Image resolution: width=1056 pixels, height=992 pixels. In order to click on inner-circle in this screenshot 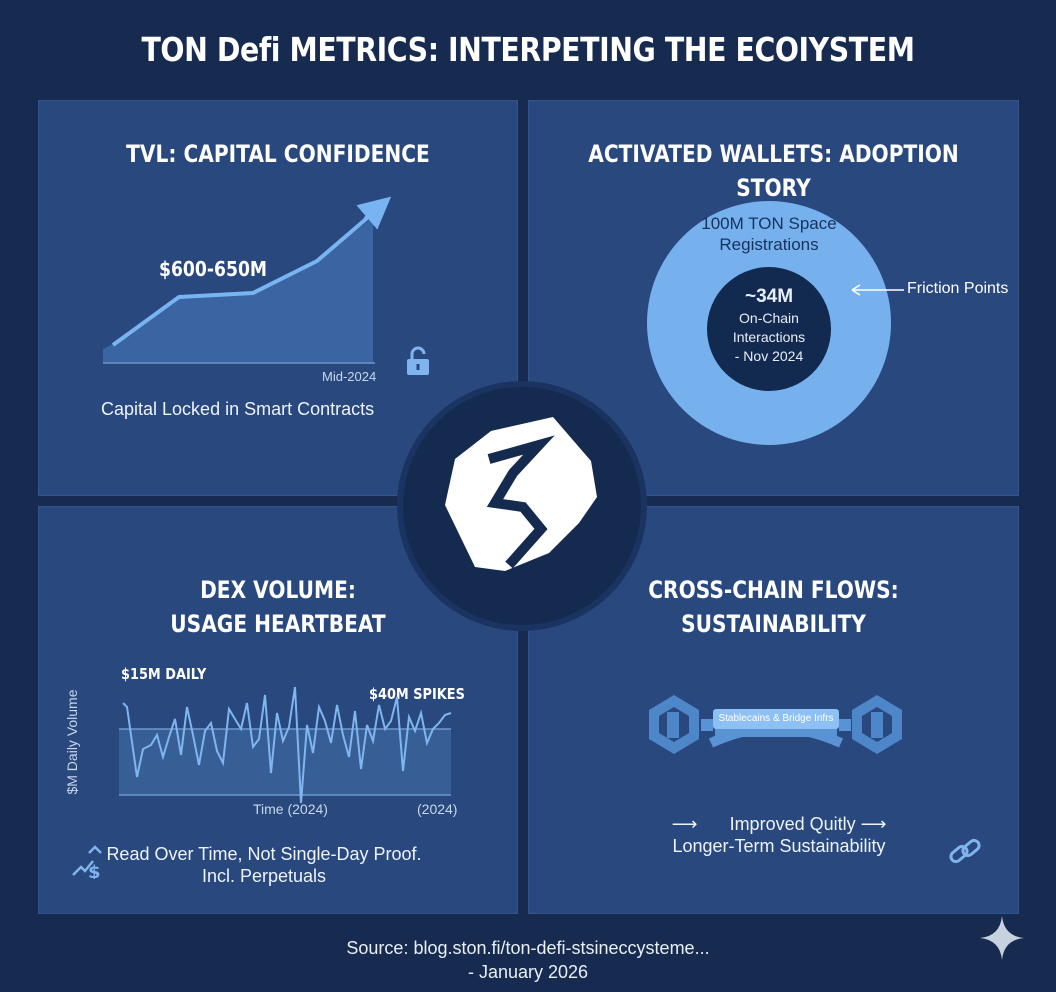, I will do `click(769, 329)`.